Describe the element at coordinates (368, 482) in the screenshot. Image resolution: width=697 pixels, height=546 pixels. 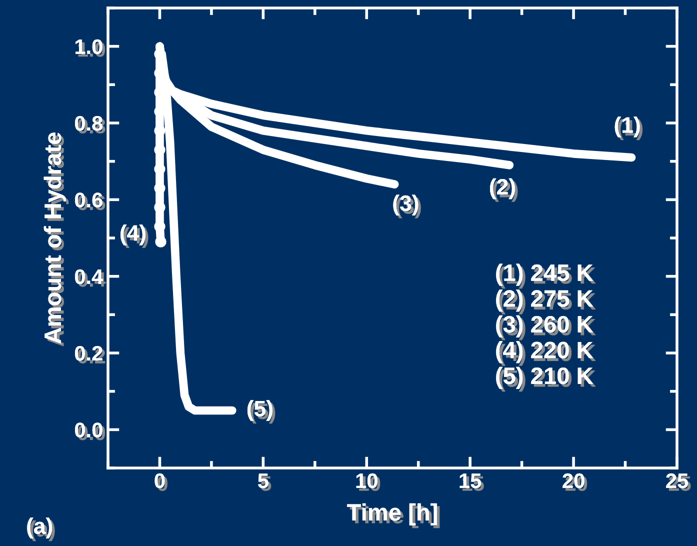
I see `x-tick-label: 10` at that location.